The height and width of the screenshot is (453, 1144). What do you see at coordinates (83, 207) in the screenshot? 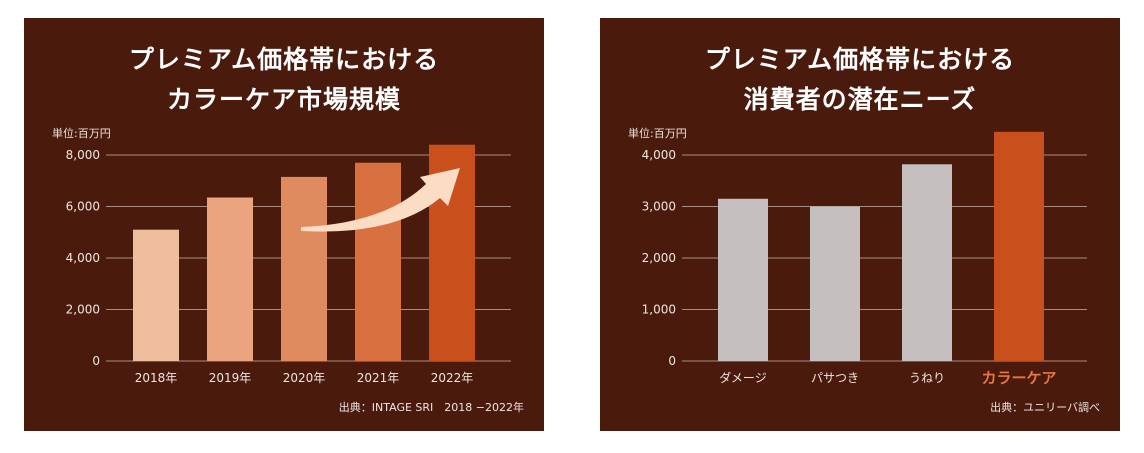
I see `y-tick-label: 6,000` at bounding box center [83, 207].